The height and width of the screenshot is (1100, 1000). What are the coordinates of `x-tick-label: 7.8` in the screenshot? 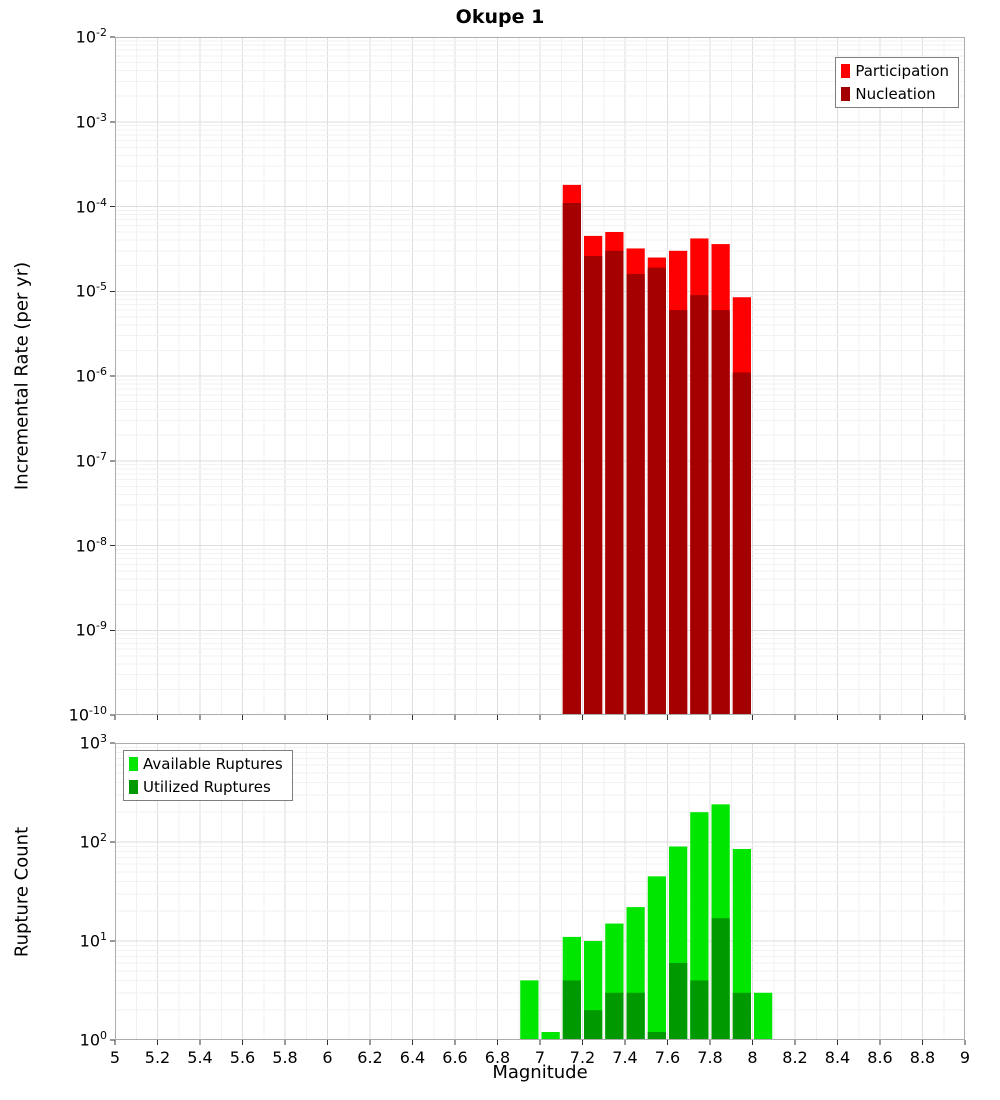 It's located at (710, 1057).